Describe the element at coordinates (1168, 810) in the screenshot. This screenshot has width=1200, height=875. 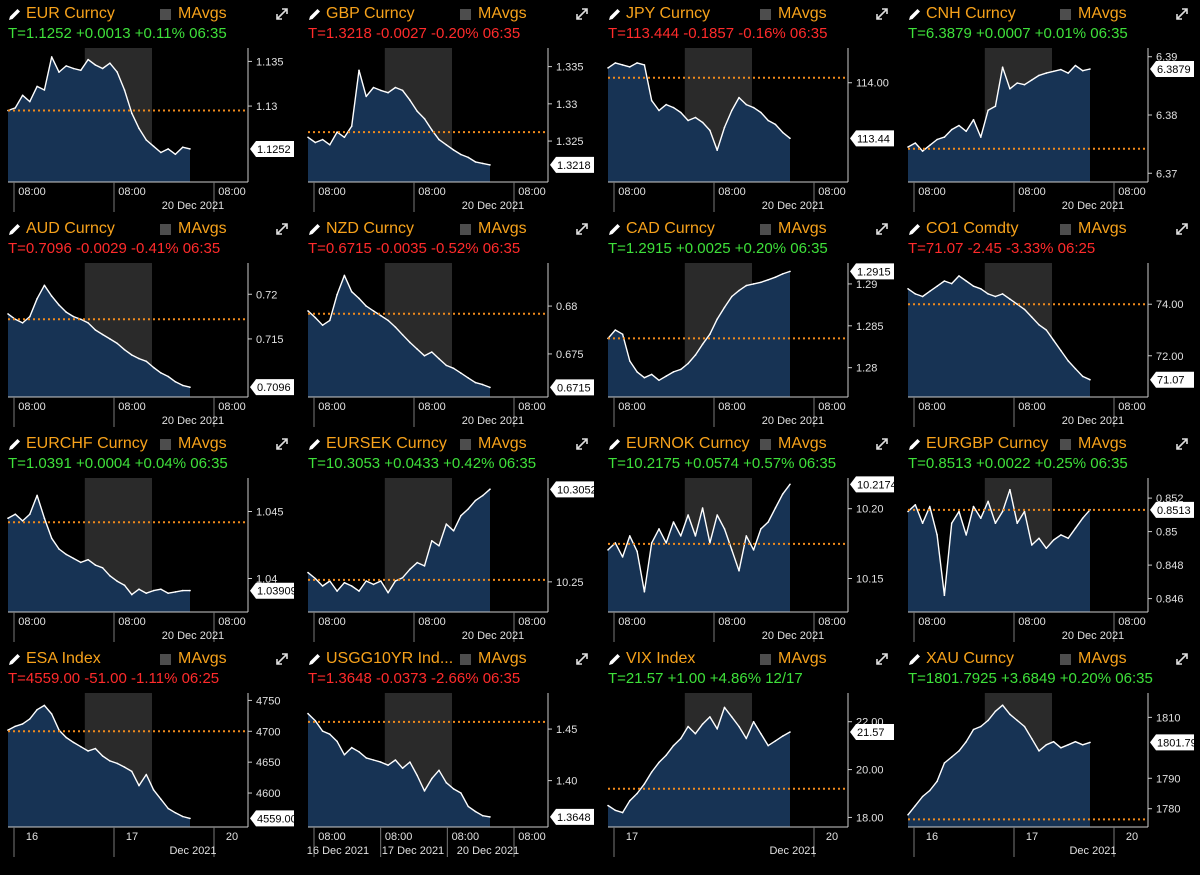
I see `y-tick-label: 1780` at that location.